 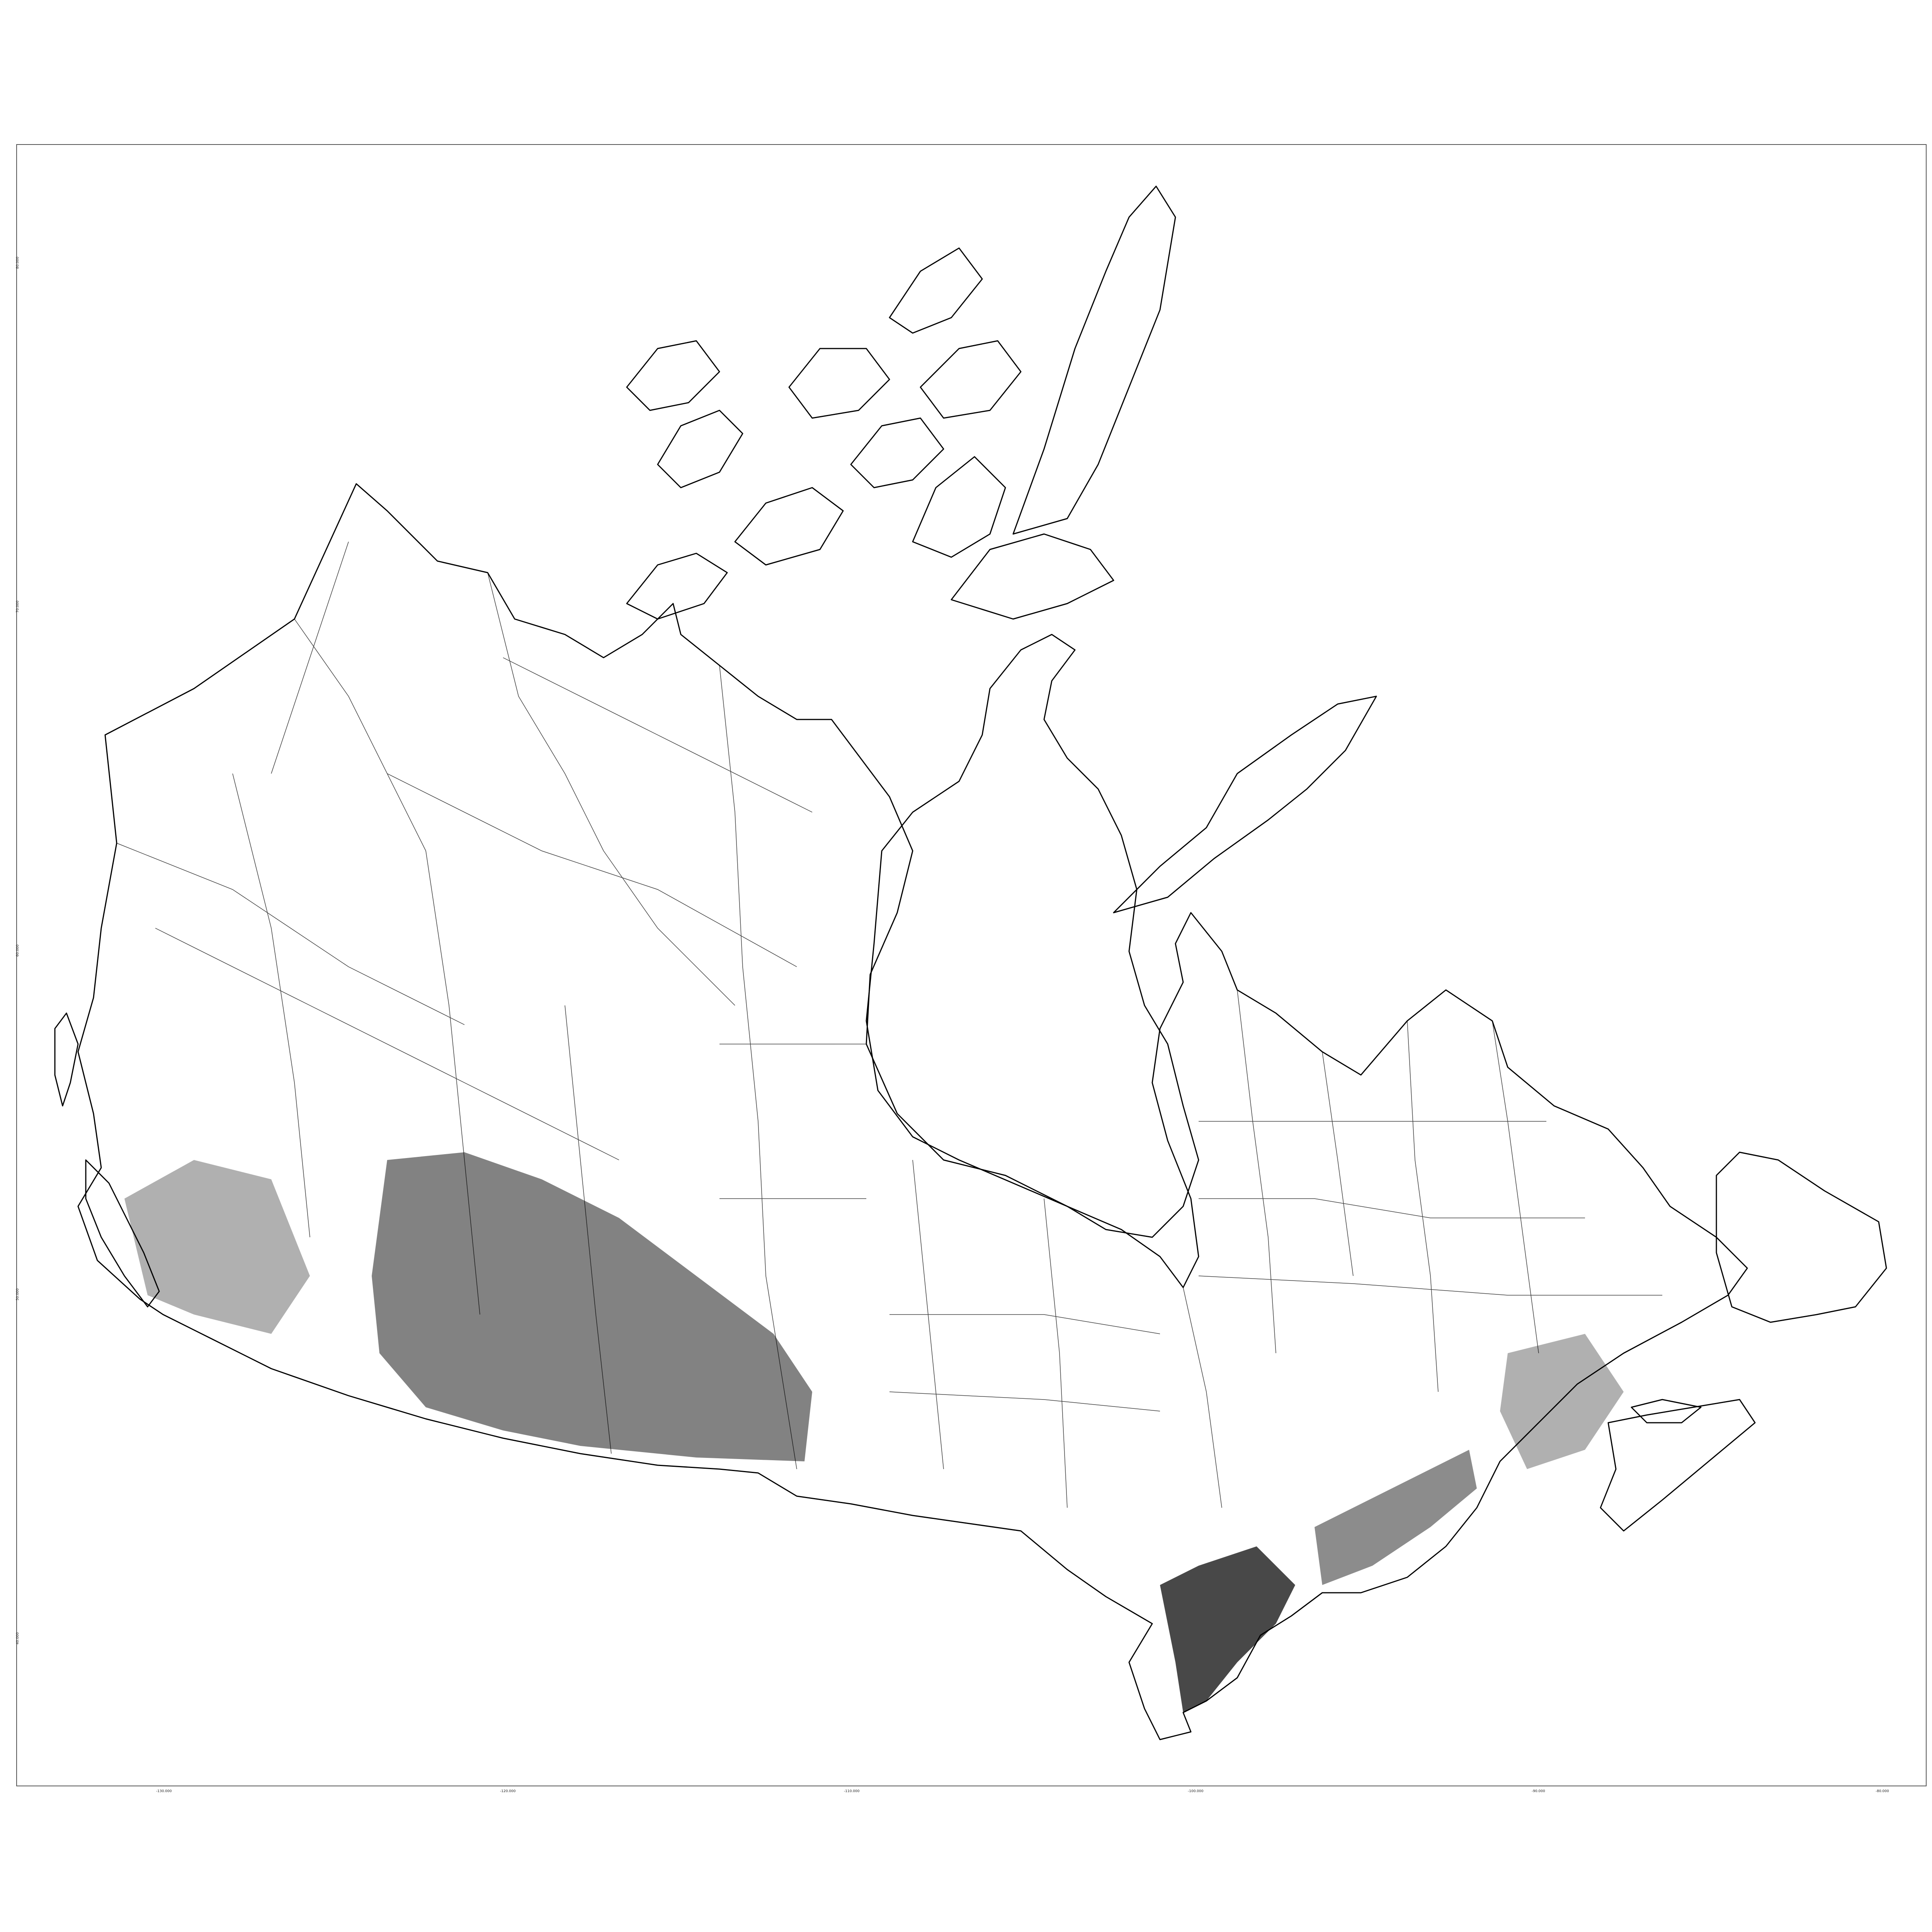 I want to click on nova-scotia, so click(x=1678, y=1466).